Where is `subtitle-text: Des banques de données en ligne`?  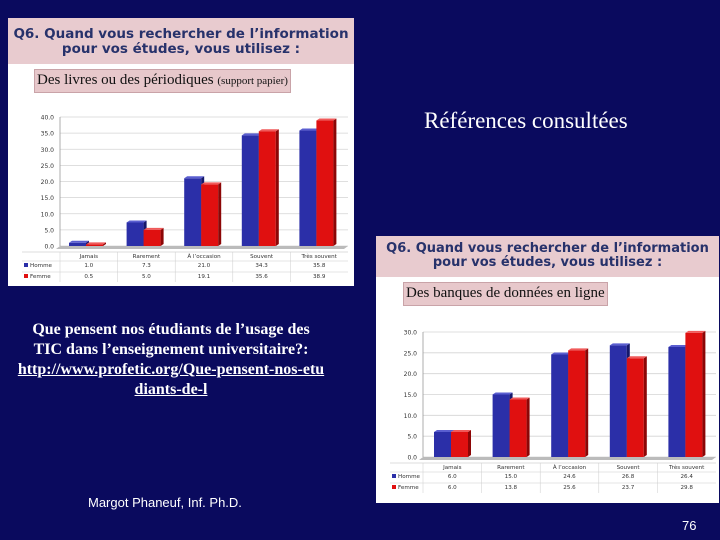
subtitle-text: Des banques de données en ligne is located at coordinates (505, 293).